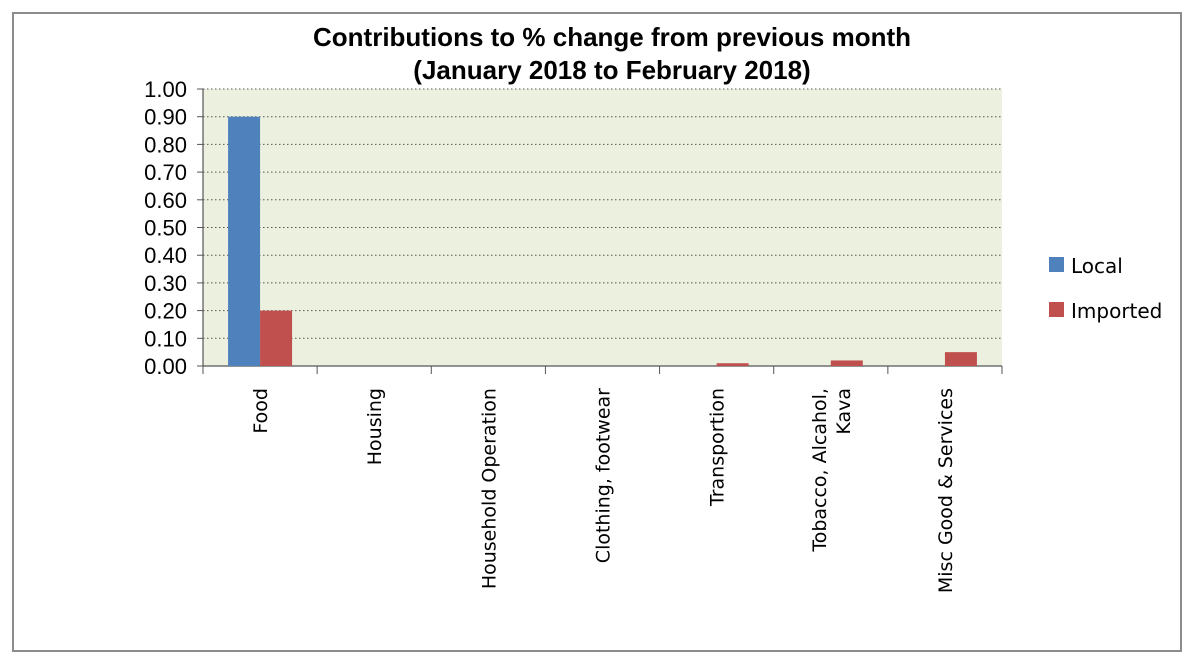 This screenshot has width=1183, height=652. Describe the element at coordinates (844, 411) in the screenshot. I see `x-category-label: Kava` at that location.